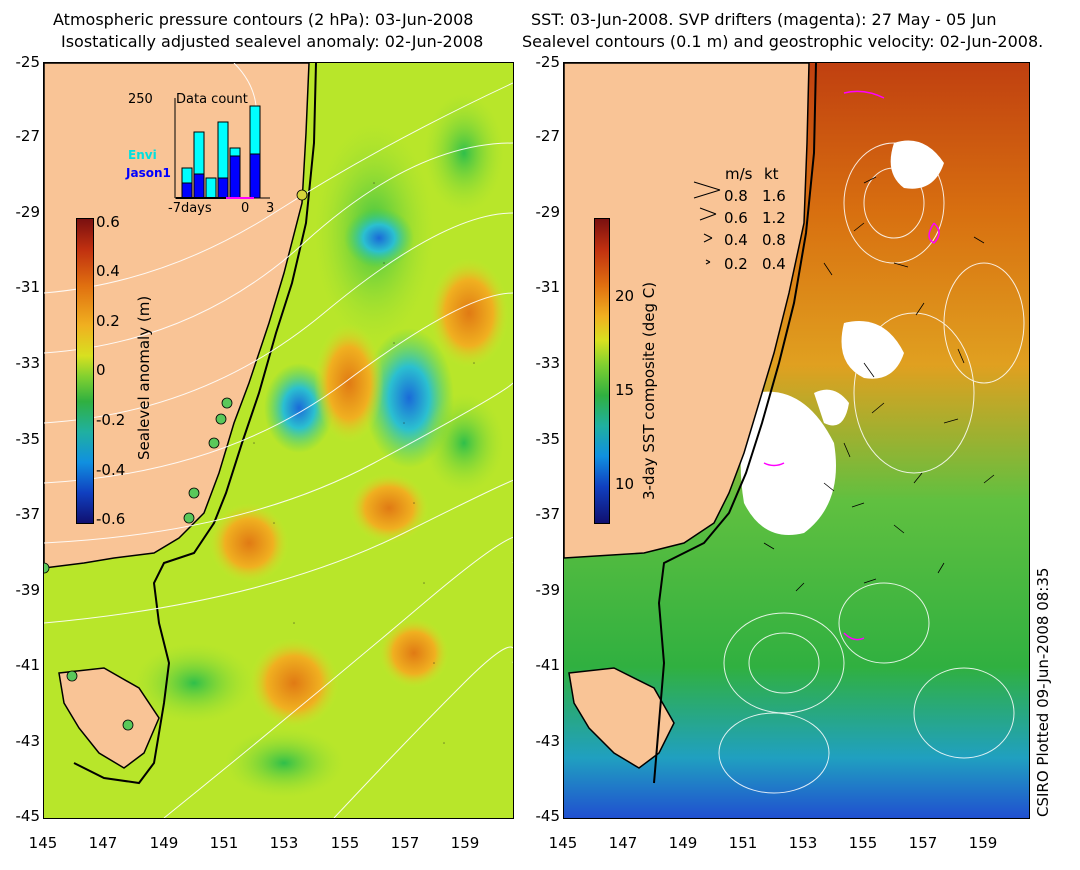 This screenshot has width=1080, height=870. Describe the element at coordinates (111, 470) in the screenshot. I see `sealevel-colorbar-tick: -0.4` at that location.